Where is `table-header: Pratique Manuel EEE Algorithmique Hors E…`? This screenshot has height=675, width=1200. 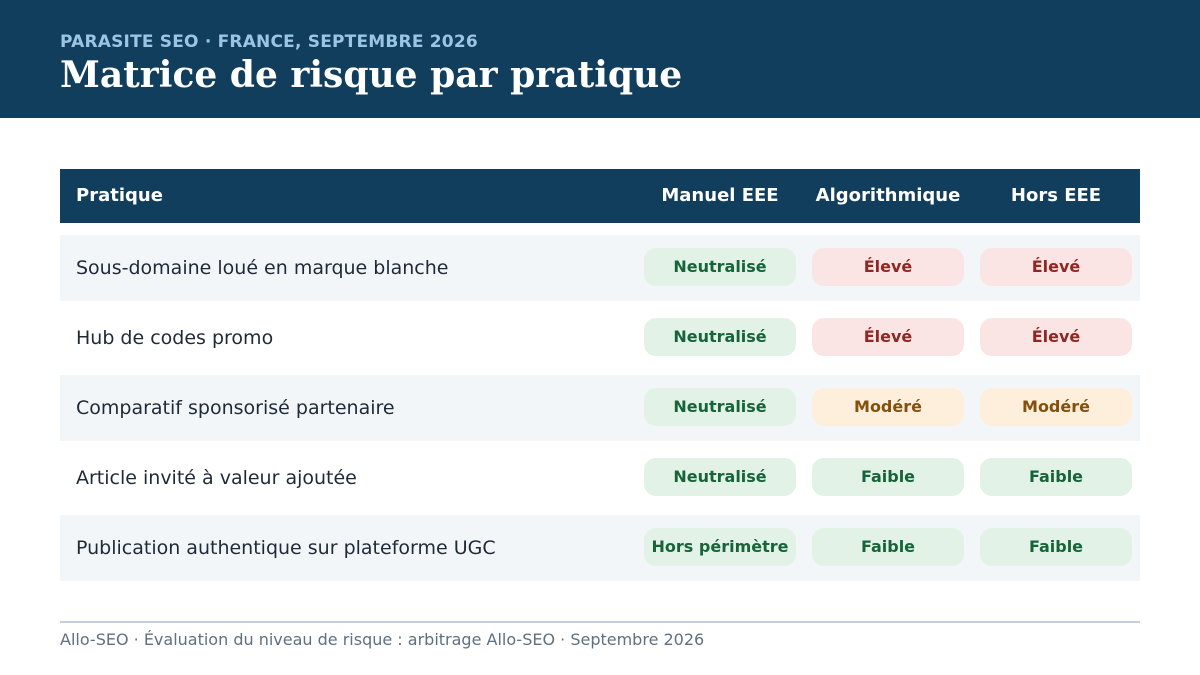 table-header: Pratique Manuel EEE Algorithmique Hors E… is located at coordinates (600, 196).